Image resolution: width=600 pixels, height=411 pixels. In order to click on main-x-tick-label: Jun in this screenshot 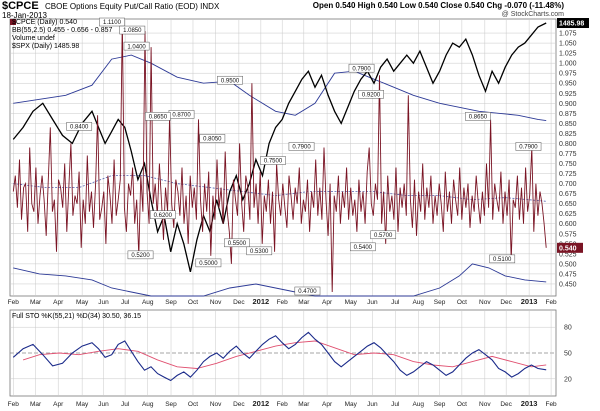, I will do `click(103, 302)`.